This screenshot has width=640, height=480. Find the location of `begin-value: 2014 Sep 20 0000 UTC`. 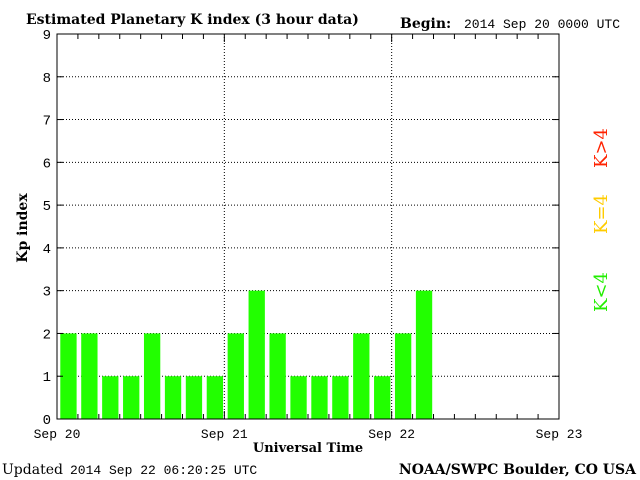

begin-value: 2014 Sep 20 0000 UTC is located at coordinates (542, 24).